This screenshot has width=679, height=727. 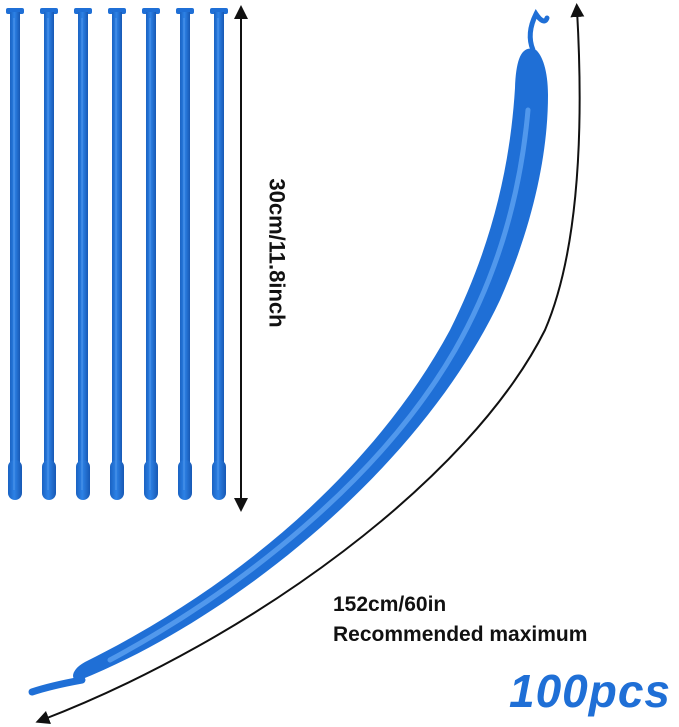 What do you see at coordinates (390, 604) in the screenshot?
I see `inflated-length-text: 152cm/60in` at bounding box center [390, 604].